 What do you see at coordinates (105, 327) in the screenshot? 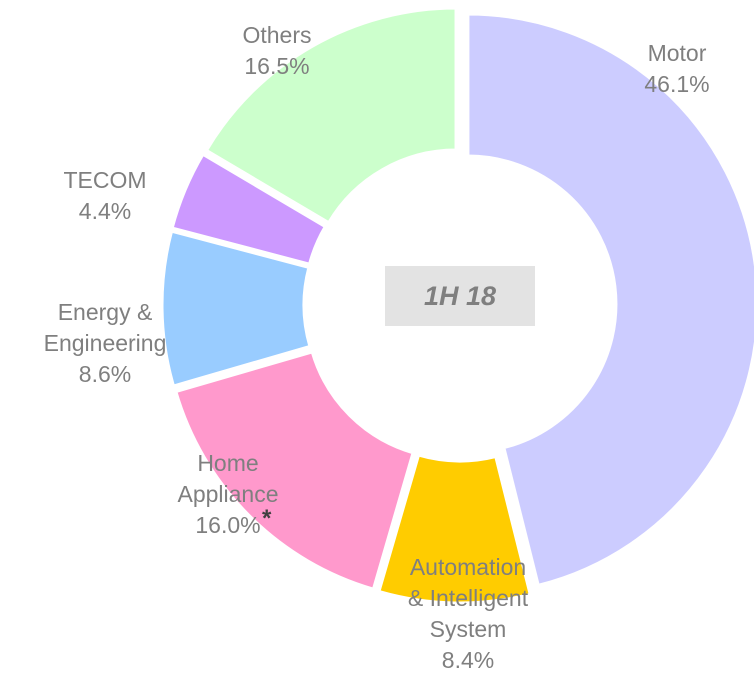
I see `category-label: Energy & Engineering` at bounding box center [105, 327].